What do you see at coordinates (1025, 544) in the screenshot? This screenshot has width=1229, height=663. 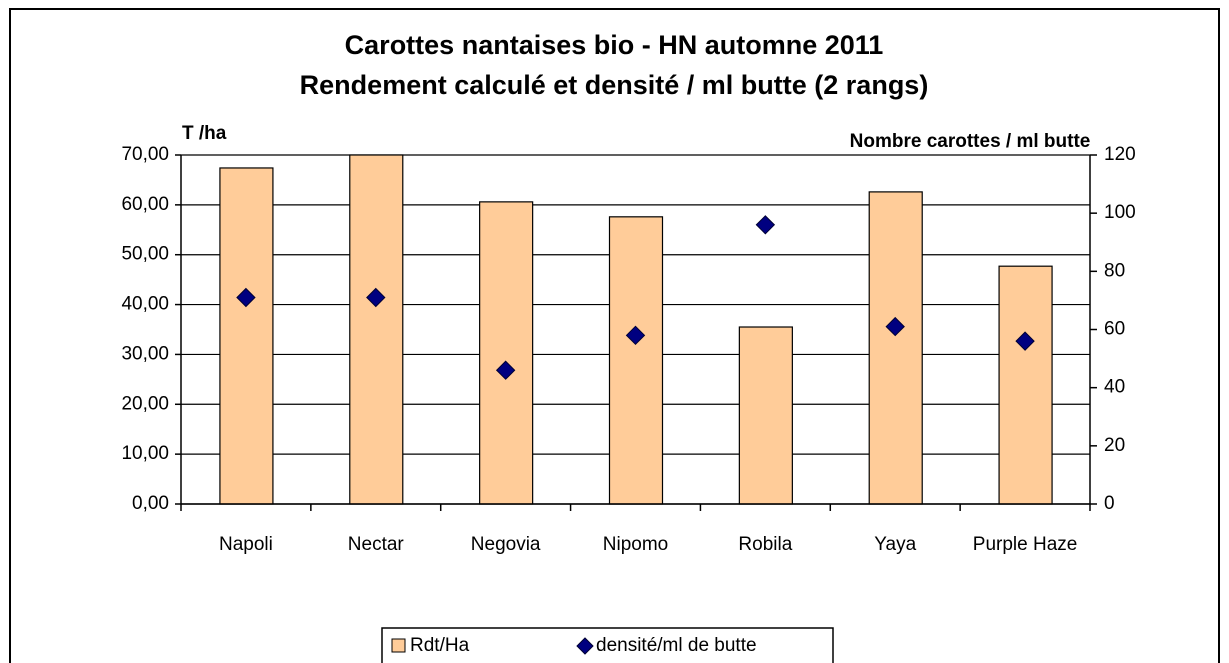 I see `x-tick-label: Purple Haze` at bounding box center [1025, 544].